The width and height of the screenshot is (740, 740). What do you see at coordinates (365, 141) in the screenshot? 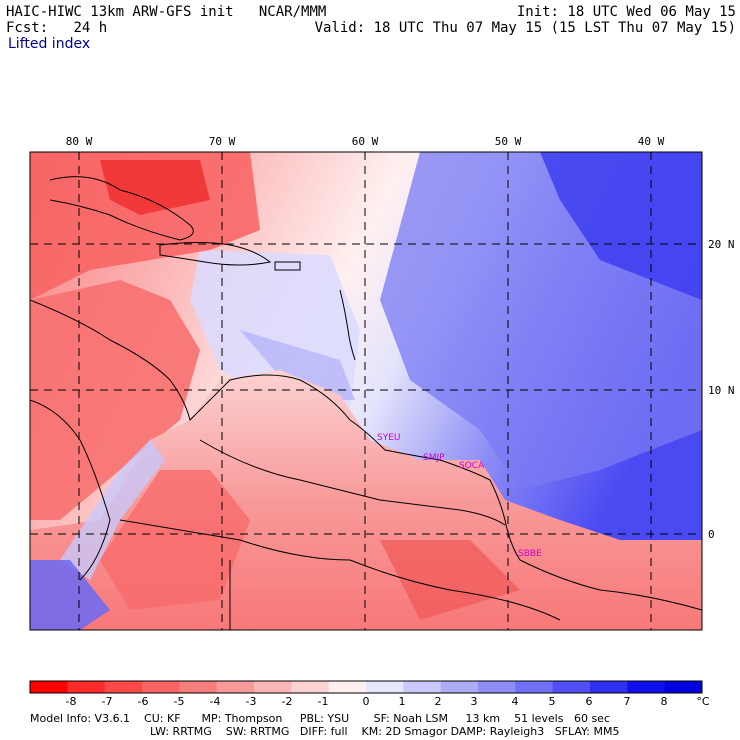
I see `lon-label: 60 W` at bounding box center [365, 141].